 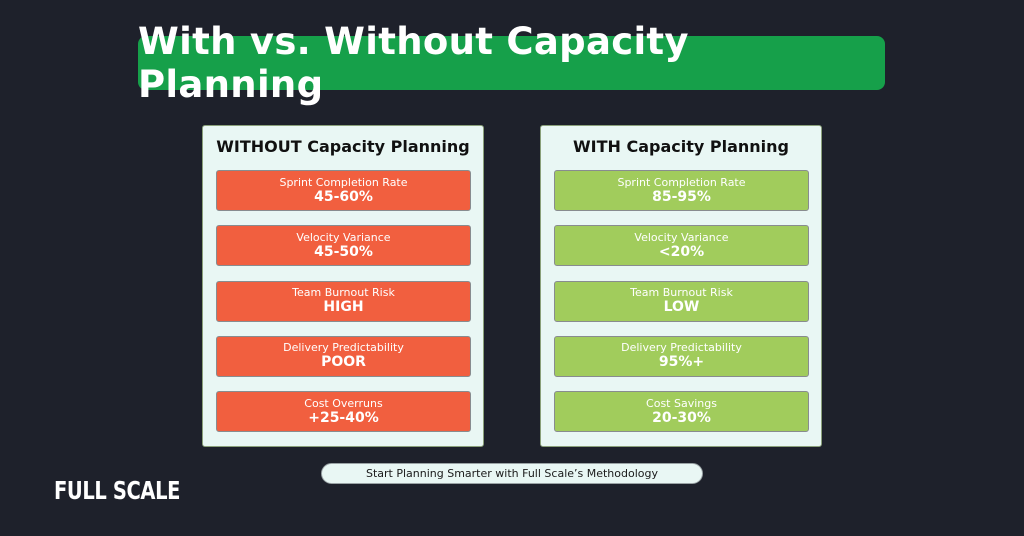 I want to click on with-panel-title: WITH Capacity Planning, so click(x=681, y=146).